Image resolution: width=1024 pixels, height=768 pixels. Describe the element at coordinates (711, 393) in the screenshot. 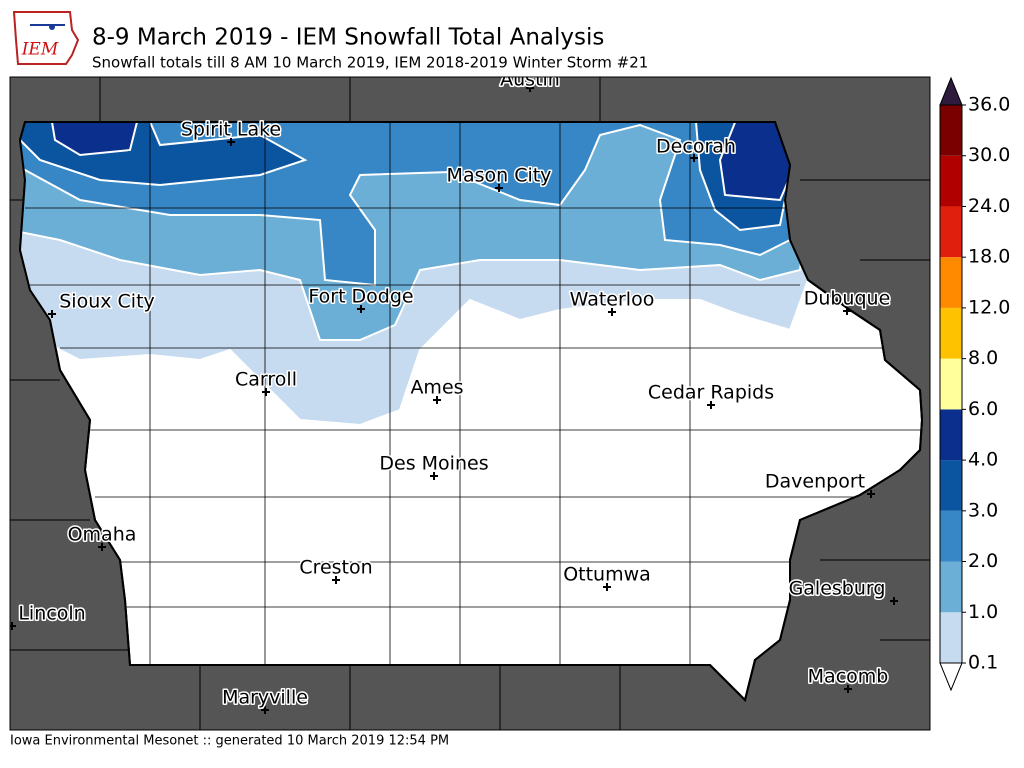

I see `city-label: Cedar Rapids` at that location.